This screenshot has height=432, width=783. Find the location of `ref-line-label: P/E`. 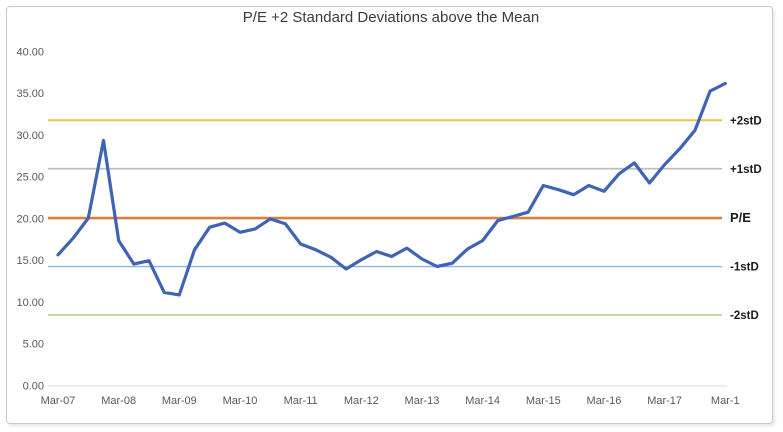

ref-line-label: P/E is located at coordinates (740, 217).